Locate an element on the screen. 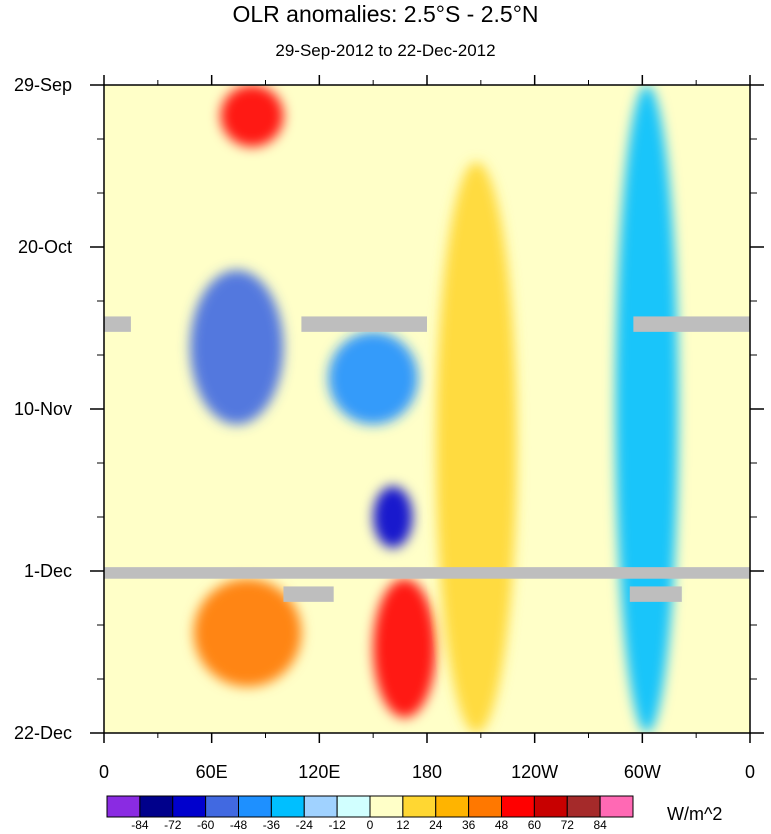 The height and width of the screenshot is (834, 771). anomaly-enhanced-convection-westpac is located at coordinates (373, 378).